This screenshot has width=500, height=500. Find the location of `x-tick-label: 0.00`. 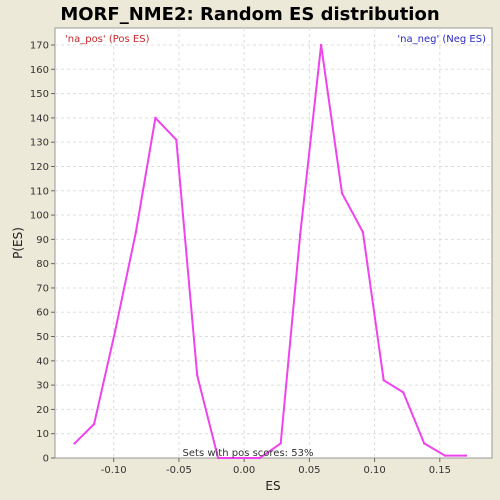

x-tick-label: 0.00 is located at coordinates (244, 470).